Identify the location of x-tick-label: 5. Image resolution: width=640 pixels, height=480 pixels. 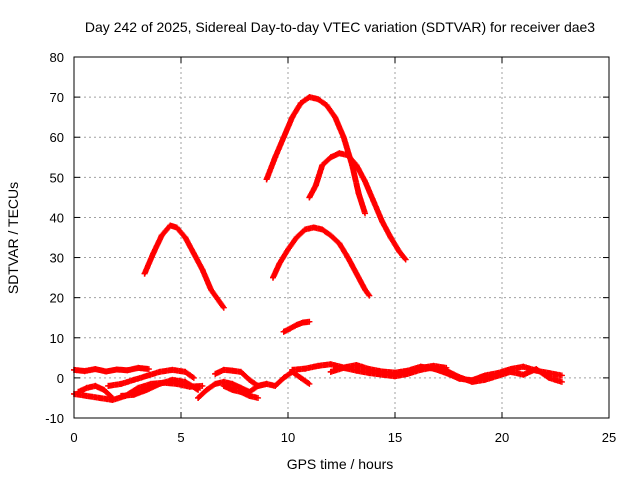
(180, 437).